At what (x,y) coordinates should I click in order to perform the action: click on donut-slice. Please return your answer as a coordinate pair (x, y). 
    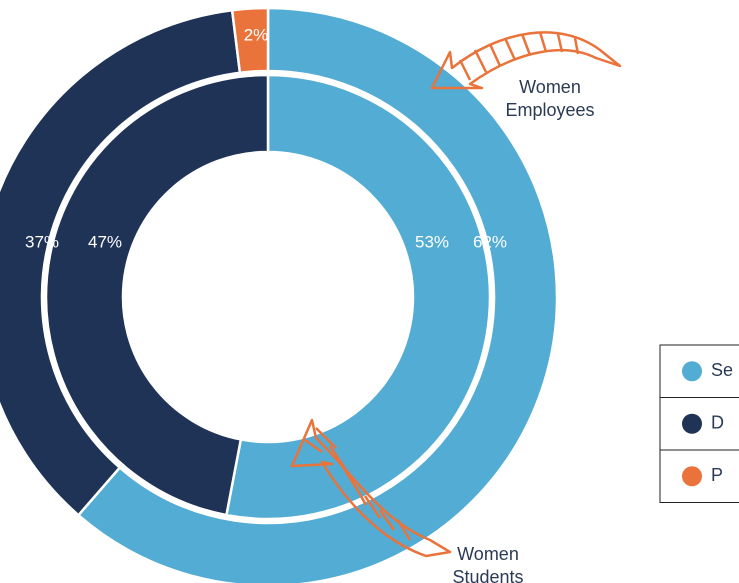
    Looking at the image, I should click on (250, 40).